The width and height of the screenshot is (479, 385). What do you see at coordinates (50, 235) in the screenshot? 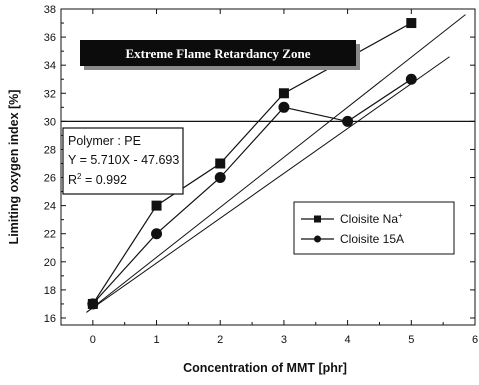
I see `y-tick-label-22: 22` at bounding box center [50, 235].